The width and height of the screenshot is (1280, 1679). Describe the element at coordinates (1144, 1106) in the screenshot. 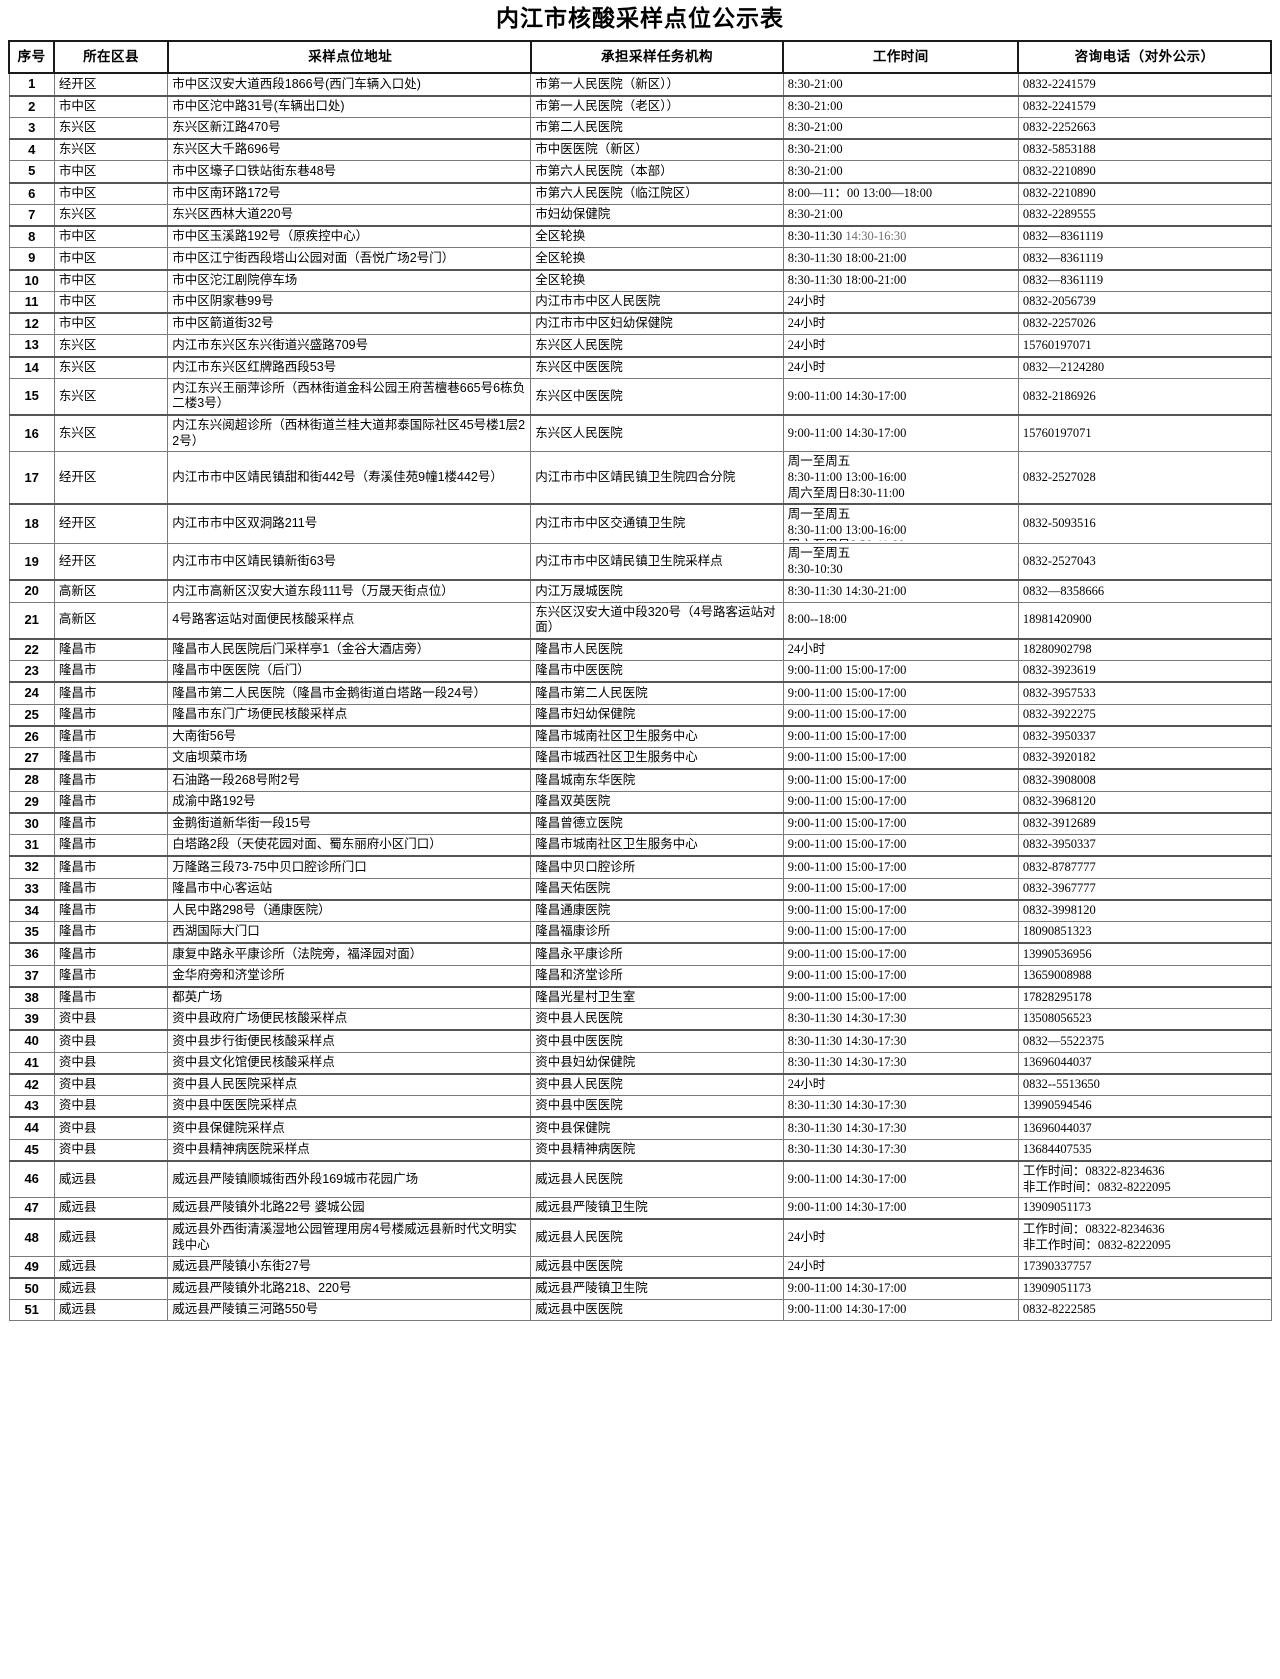

I see `cell-phone: 13990594546` at that location.